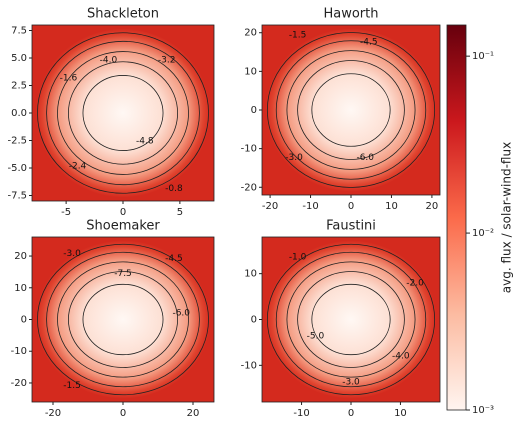 This screenshot has height=424, width=518. What do you see at coordinates (145, 142) in the screenshot?
I see `contour-label: -4.8` at bounding box center [145, 142].